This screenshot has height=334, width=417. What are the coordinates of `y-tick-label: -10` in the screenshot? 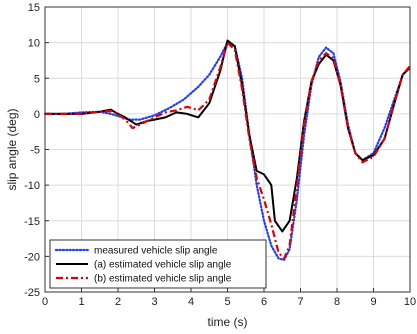 It's located at (32, 186).